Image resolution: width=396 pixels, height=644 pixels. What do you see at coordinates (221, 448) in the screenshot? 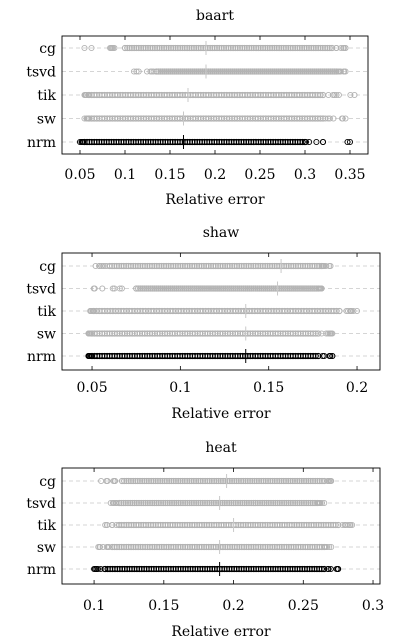
I see `chart-title: heat` at bounding box center [221, 448].